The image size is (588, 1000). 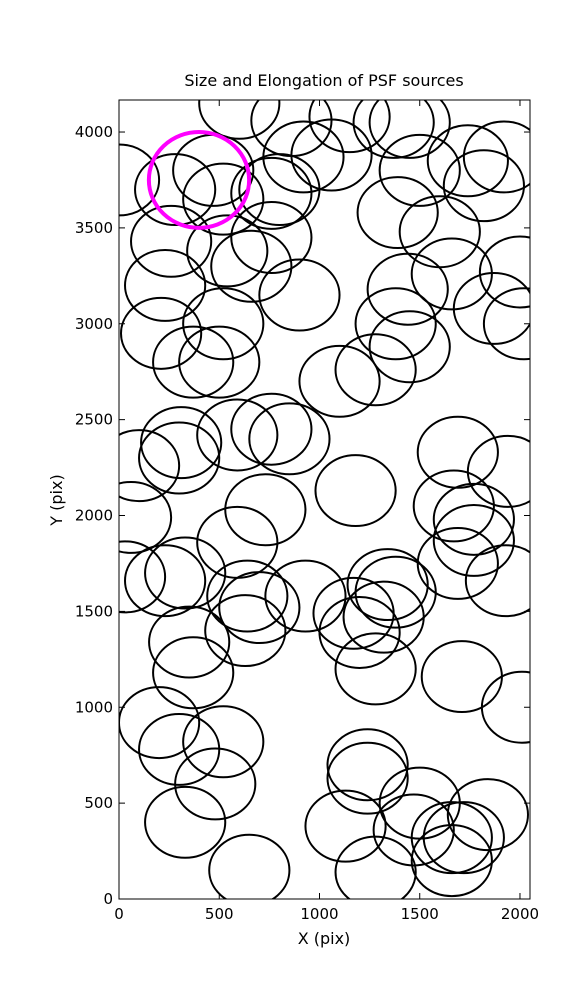 What do you see at coordinates (98, 803) in the screenshot?
I see `y-tick-label: 500` at bounding box center [98, 803].